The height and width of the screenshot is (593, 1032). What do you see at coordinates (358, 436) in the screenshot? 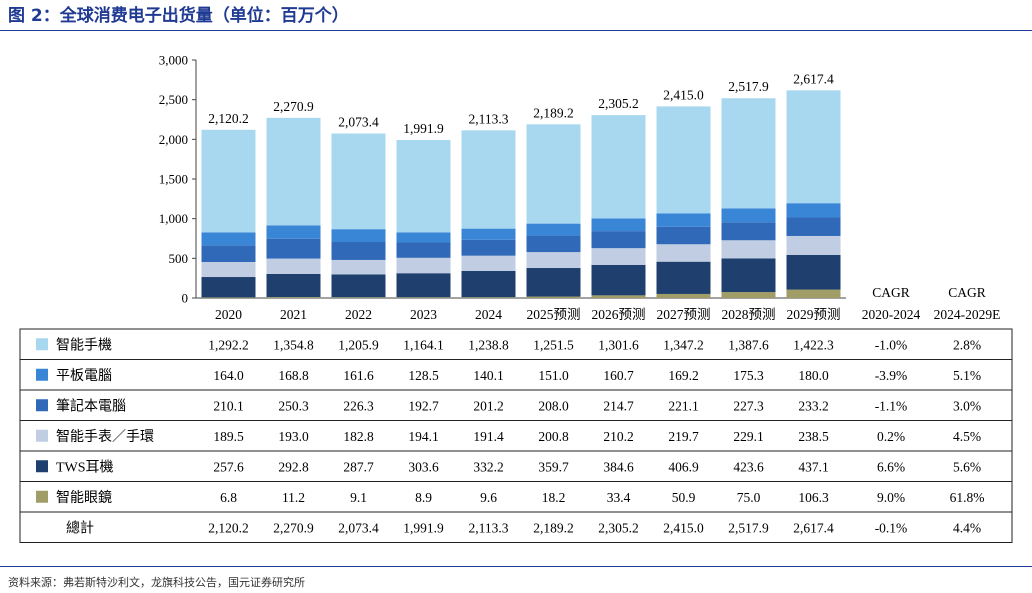
I see `table-cell: 182.8` at bounding box center [358, 436].